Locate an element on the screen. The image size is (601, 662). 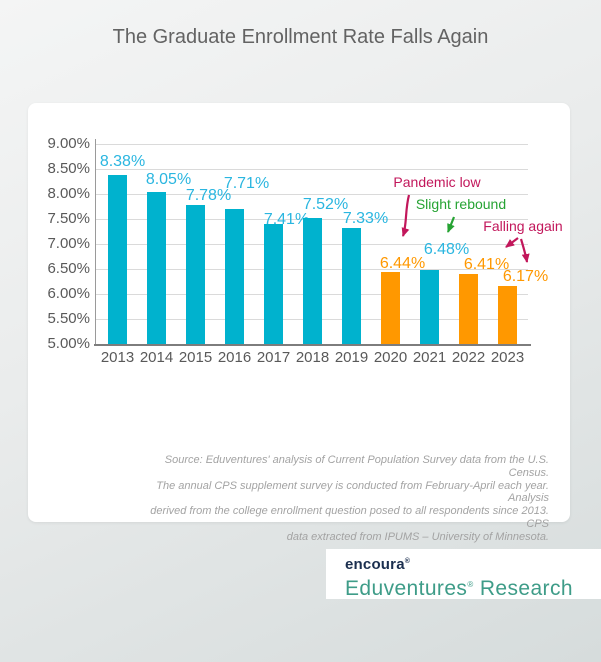
logo-box: encoura® Eduventures® Research is located at coordinates (463, 574).